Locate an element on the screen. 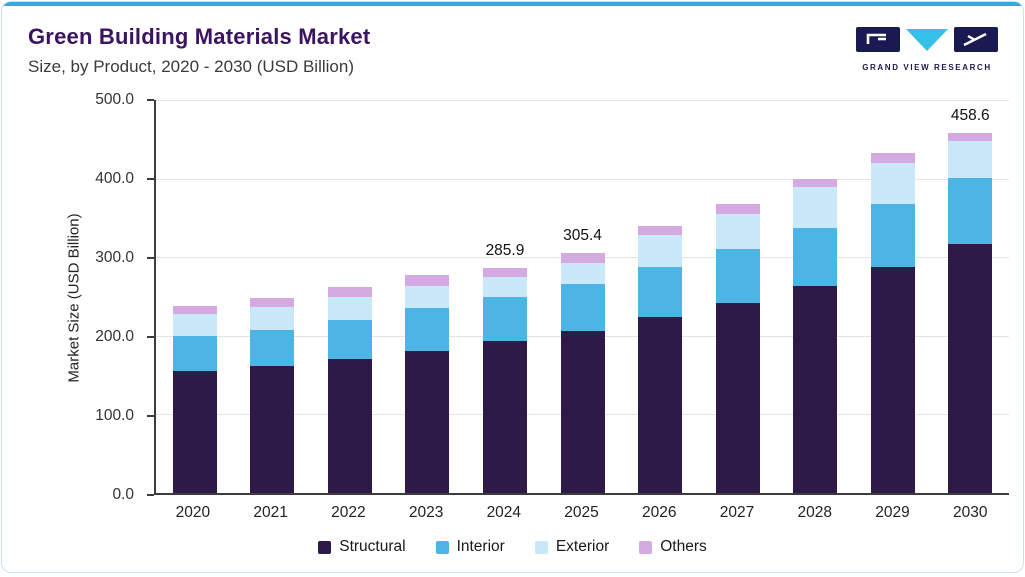 This screenshot has height=577, width=1025. gvr-logo: GRAND VIEW RESEARCH is located at coordinates (927, 49).